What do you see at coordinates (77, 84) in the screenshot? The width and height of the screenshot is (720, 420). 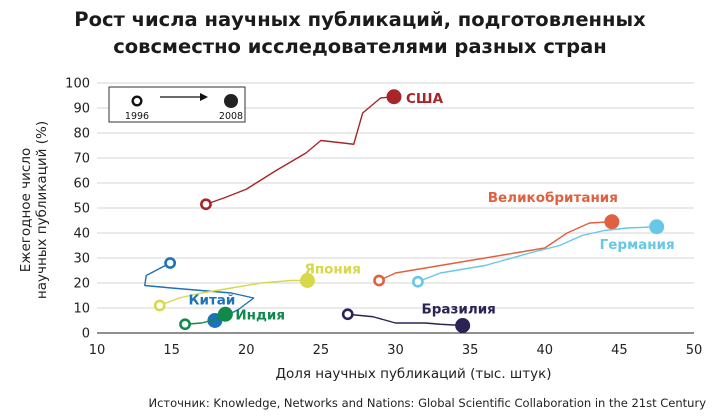 I see `y-tick-label: 100` at bounding box center [77, 84].